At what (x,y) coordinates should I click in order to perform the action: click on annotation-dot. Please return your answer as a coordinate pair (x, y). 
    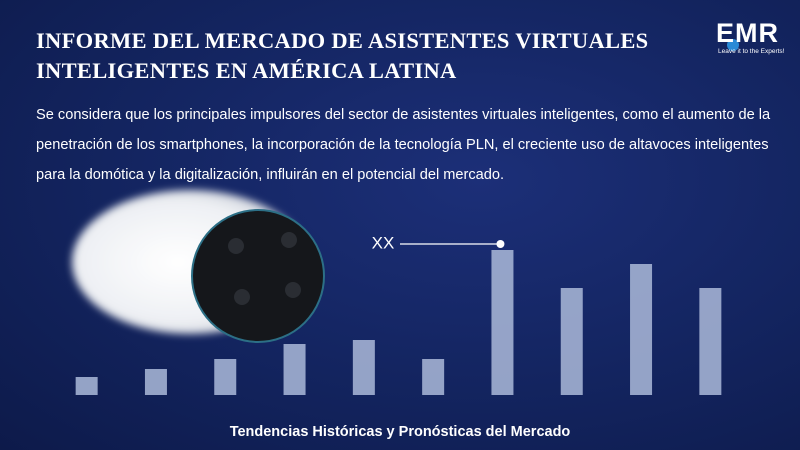
    Looking at the image, I should click on (500, 244).